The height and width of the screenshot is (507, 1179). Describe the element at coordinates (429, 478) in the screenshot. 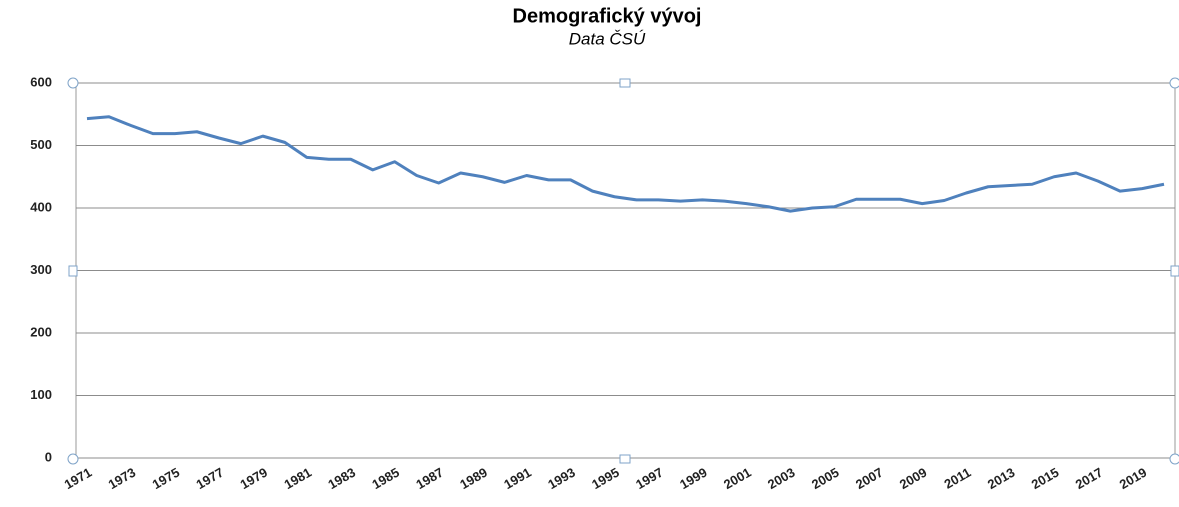

I see `x-tick-label: 1987` at that location.